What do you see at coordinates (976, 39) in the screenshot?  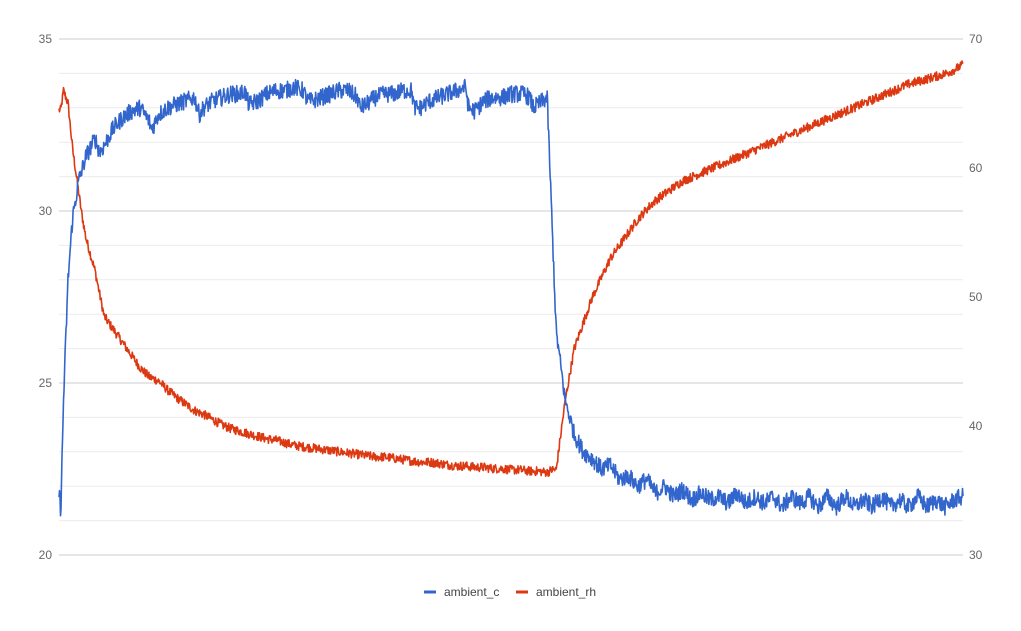 I see `right-axis-tick-label: 70` at bounding box center [976, 39].